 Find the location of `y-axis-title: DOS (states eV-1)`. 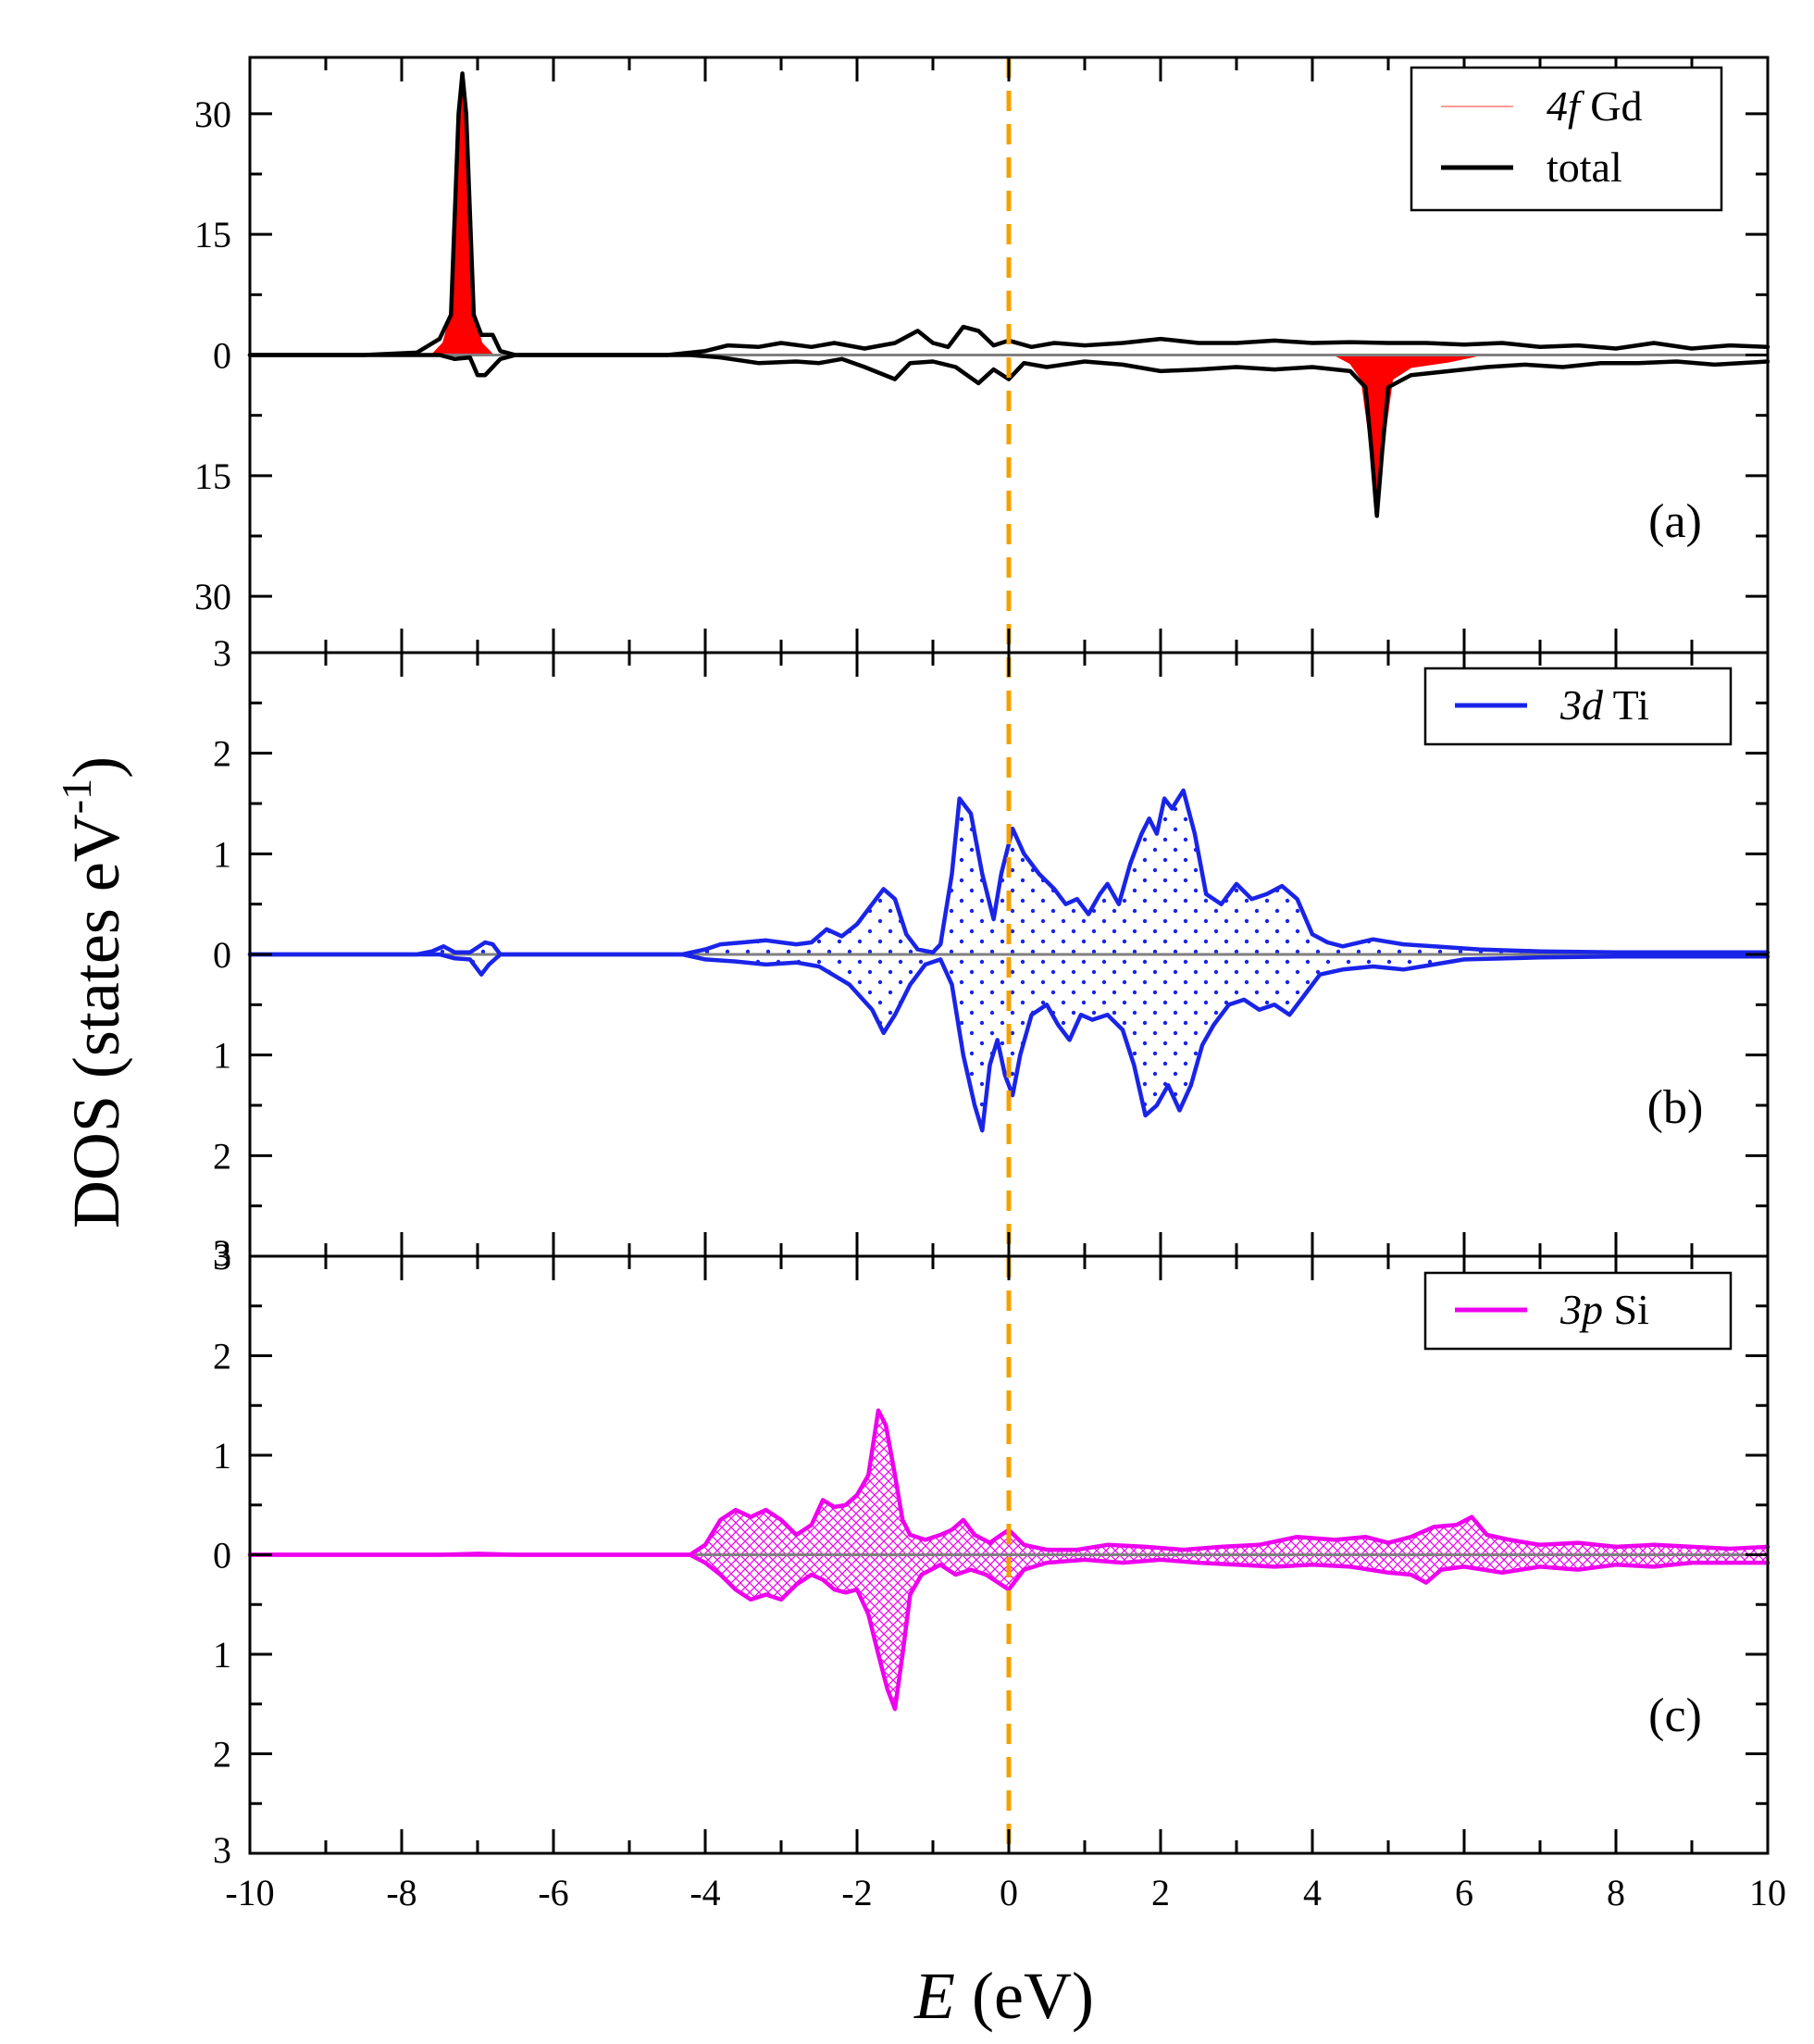

y-axis-title: DOS (states eV-1) is located at coordinates (93, 992).